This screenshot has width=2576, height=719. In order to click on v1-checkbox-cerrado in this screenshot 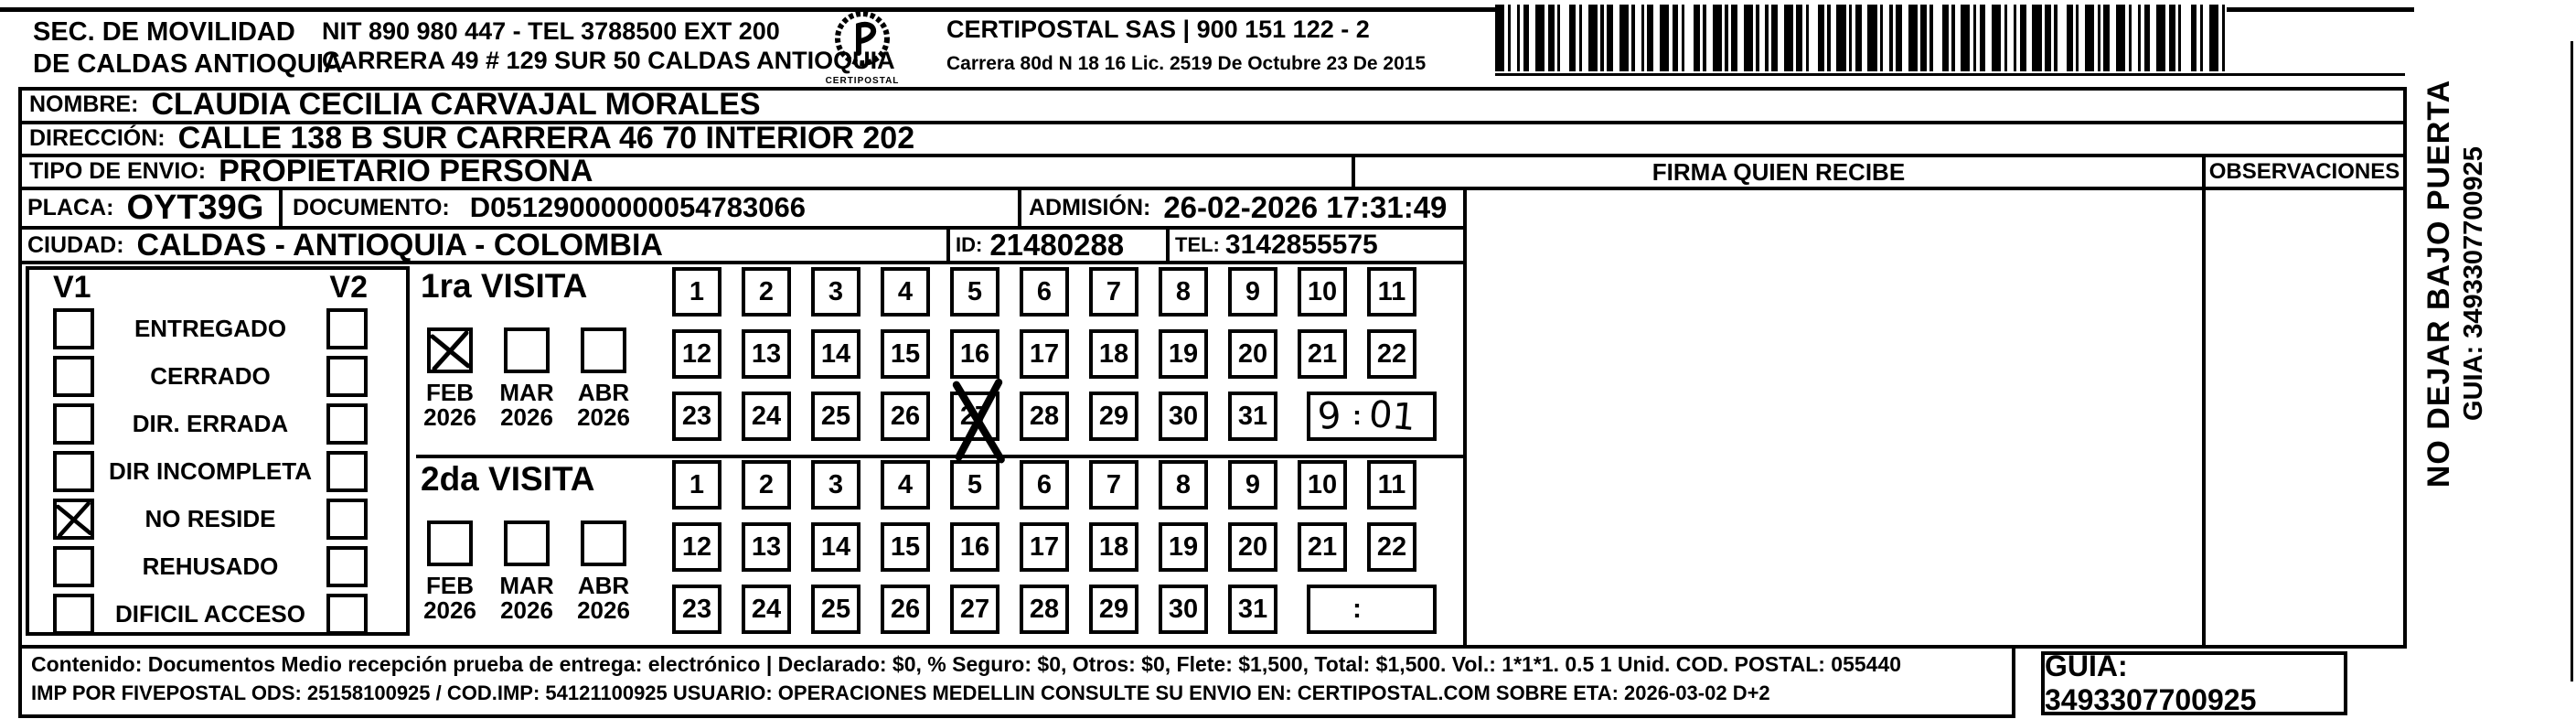, I will do `click(73, 376)`.